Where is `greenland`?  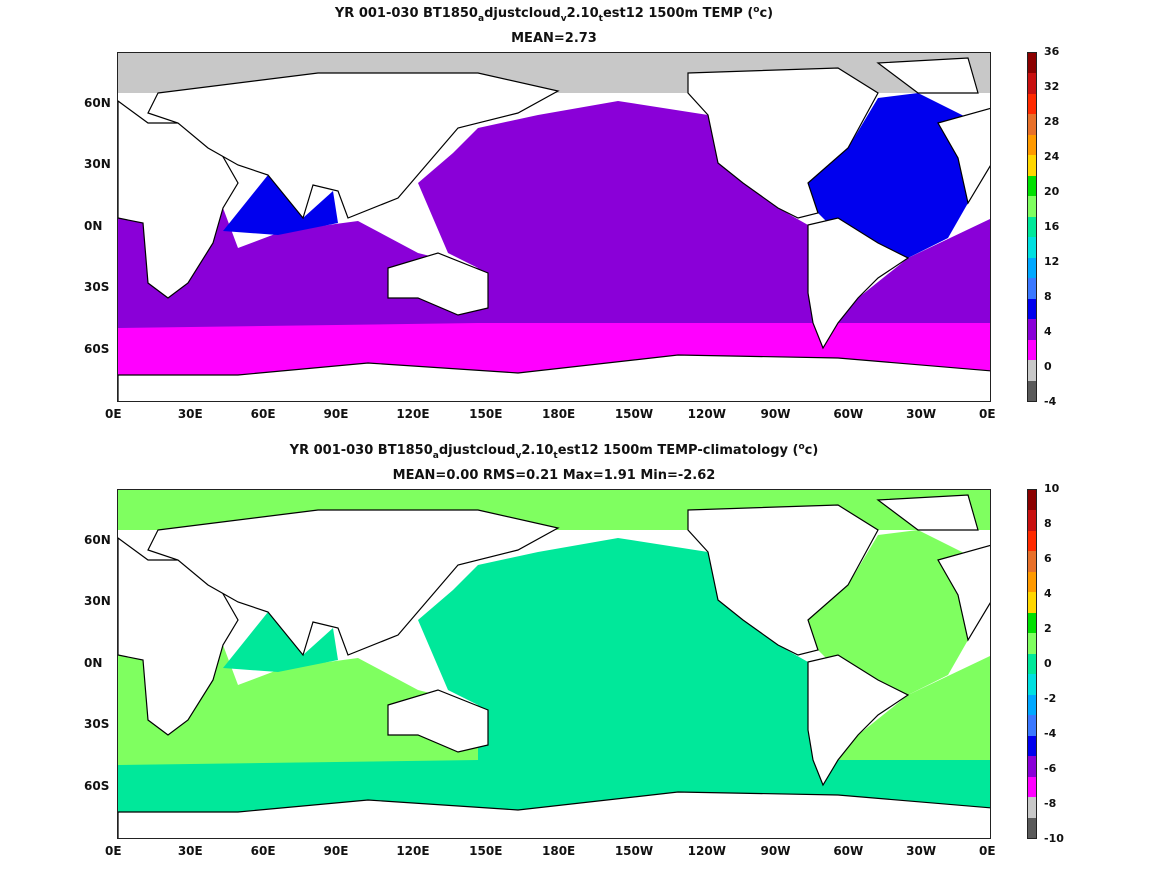 greenland is located at coordinates (927, 512).